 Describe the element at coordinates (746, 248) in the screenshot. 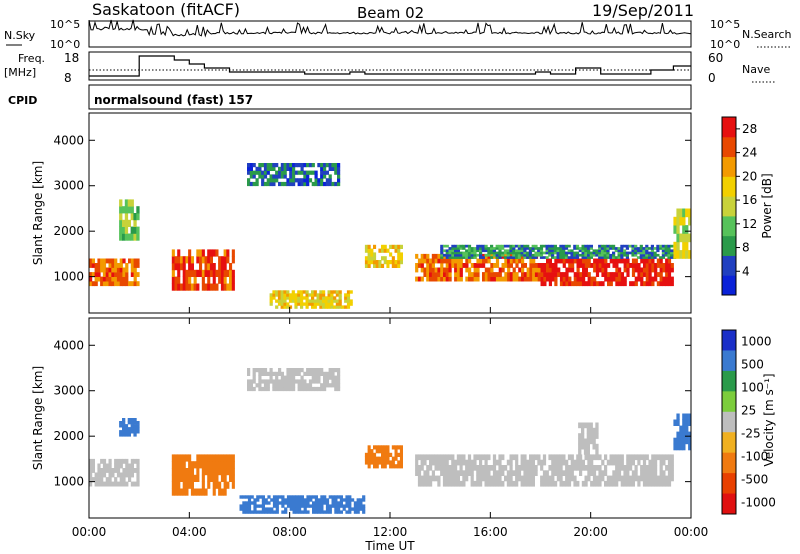

I see `colorbar-tick-label: 8` at that location.